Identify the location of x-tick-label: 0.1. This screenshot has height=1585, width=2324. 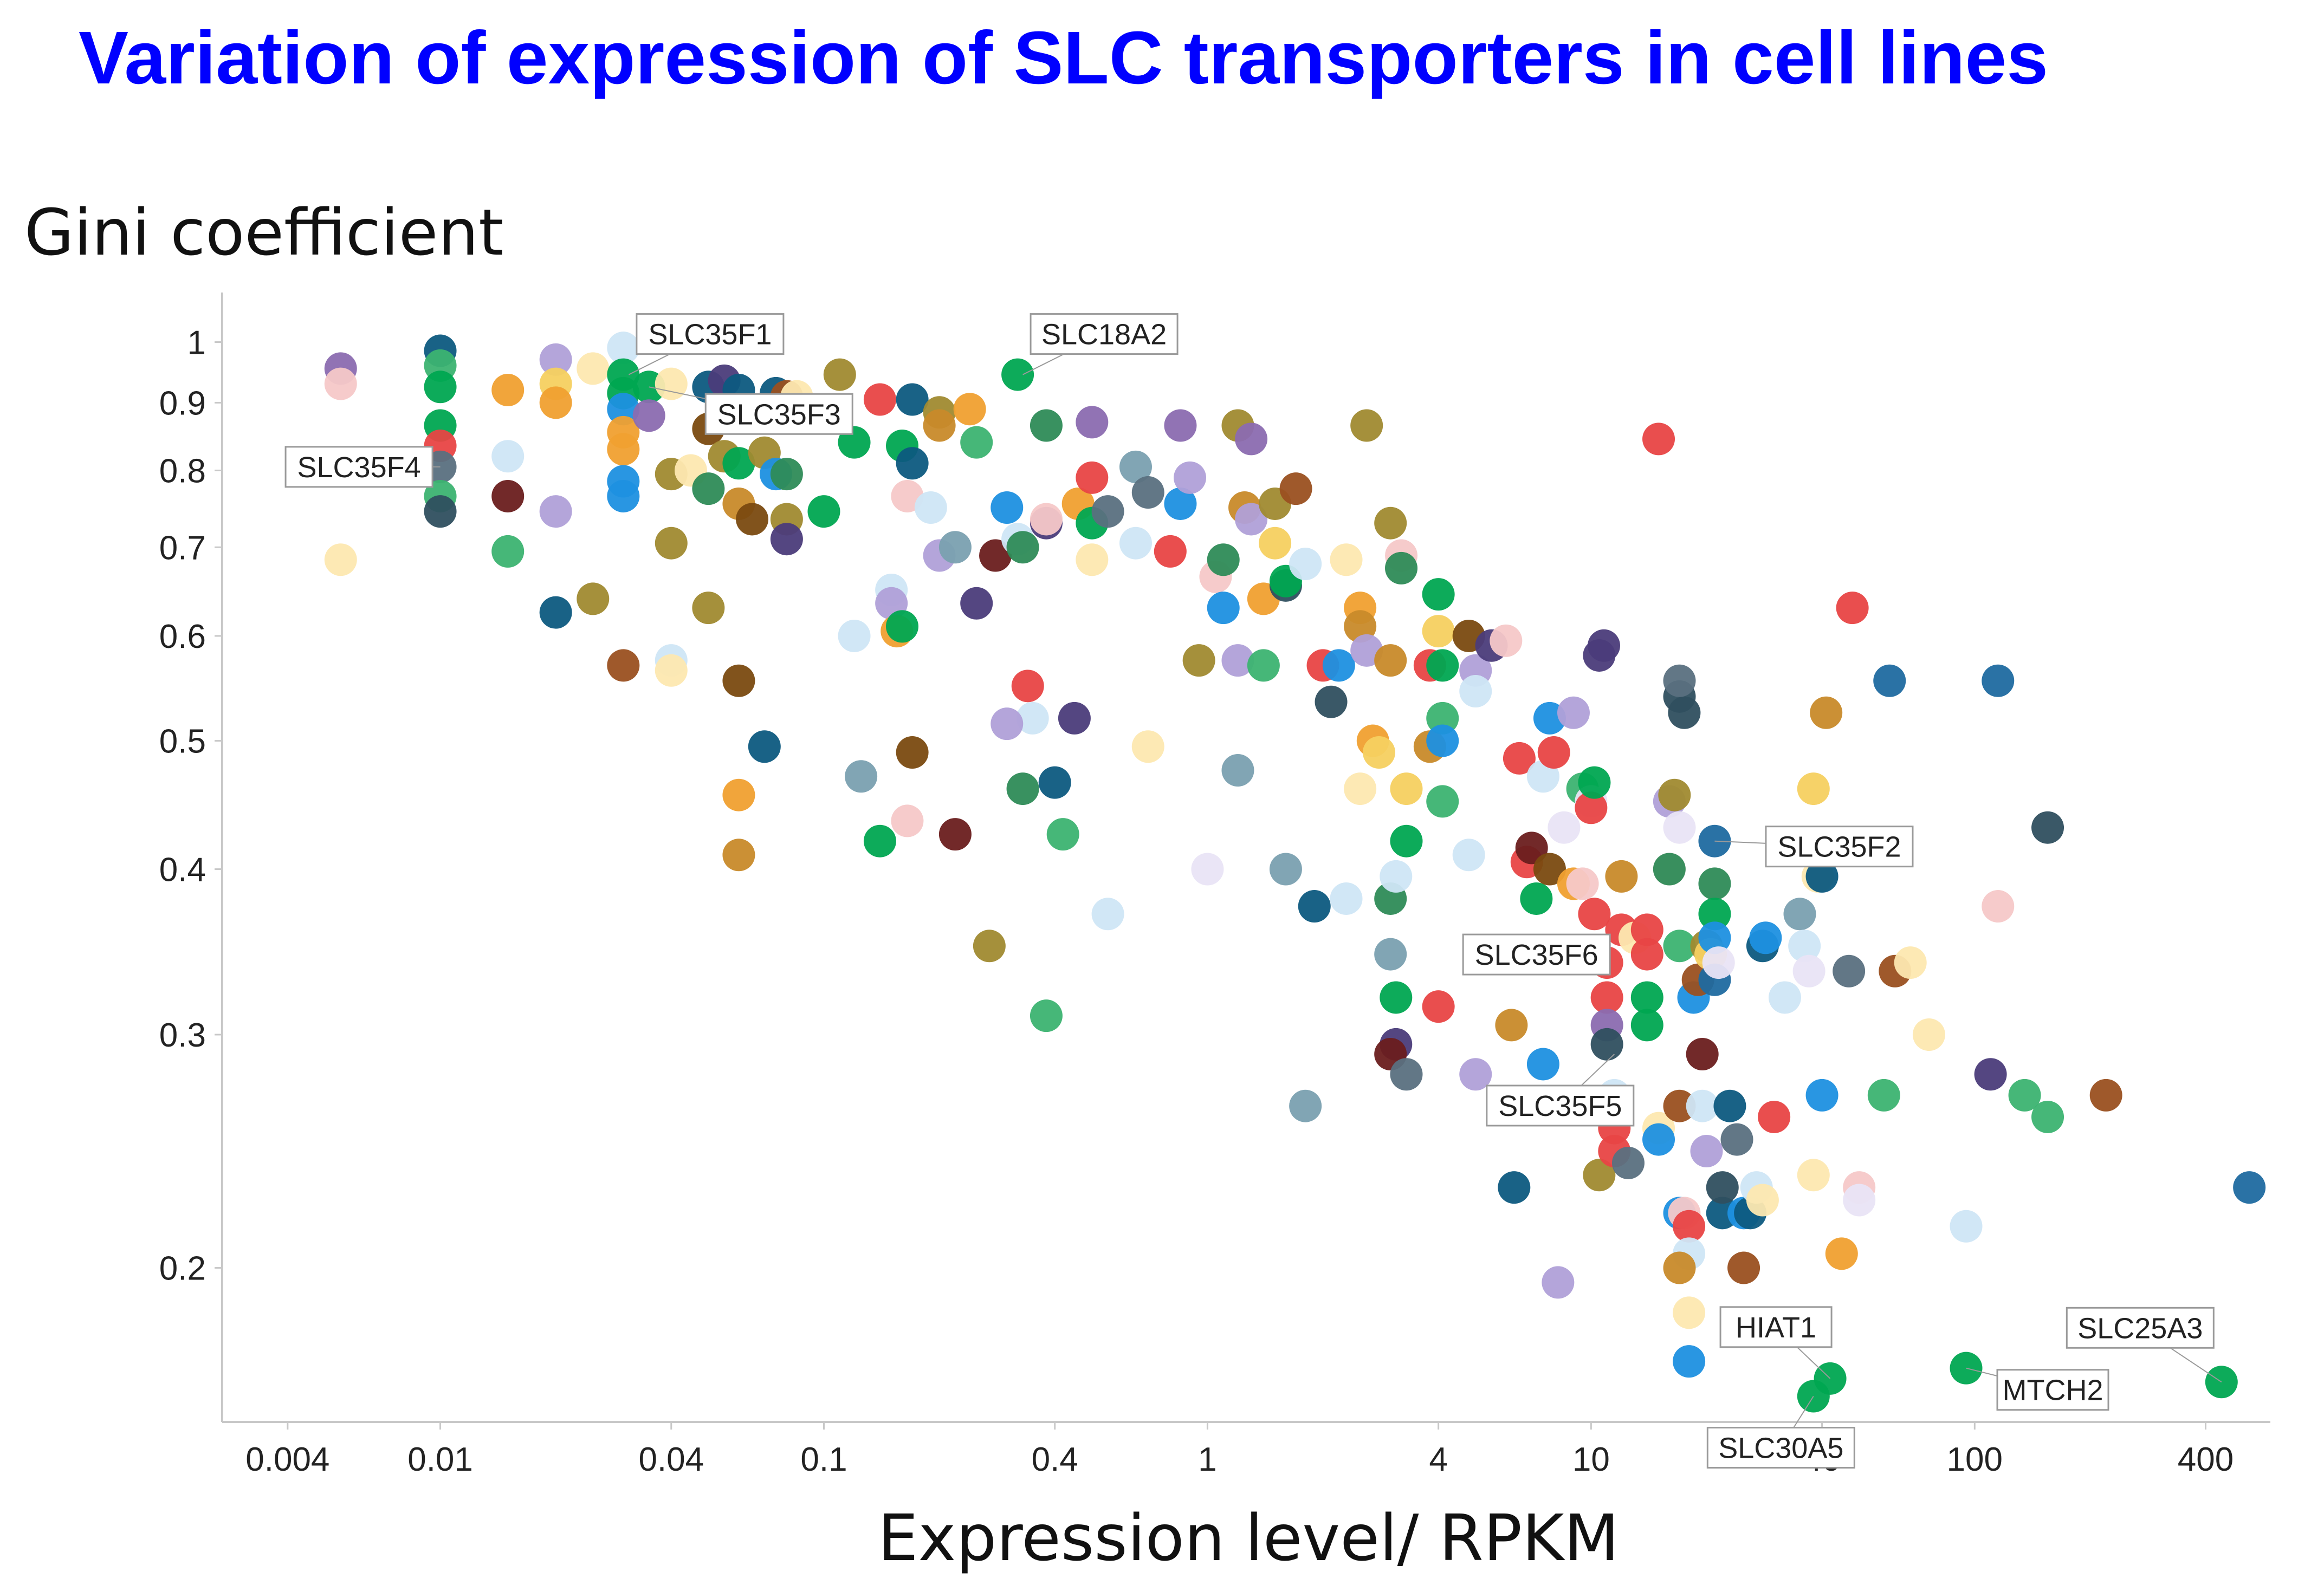
(823, 1459).